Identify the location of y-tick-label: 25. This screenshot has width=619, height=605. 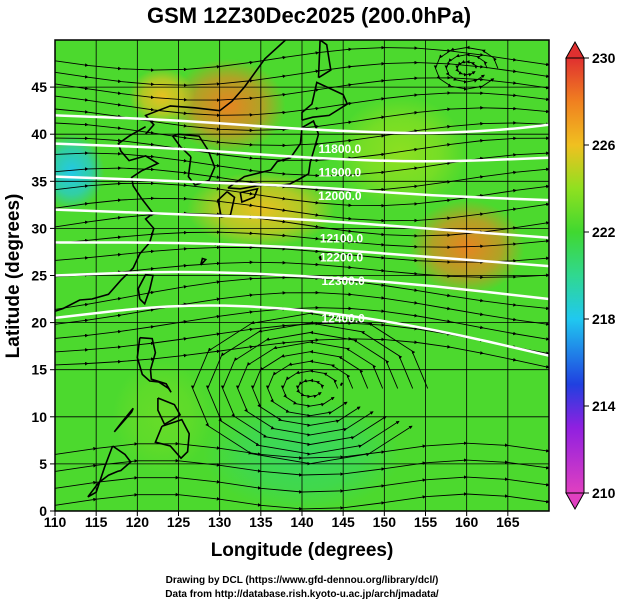
(39, 276).